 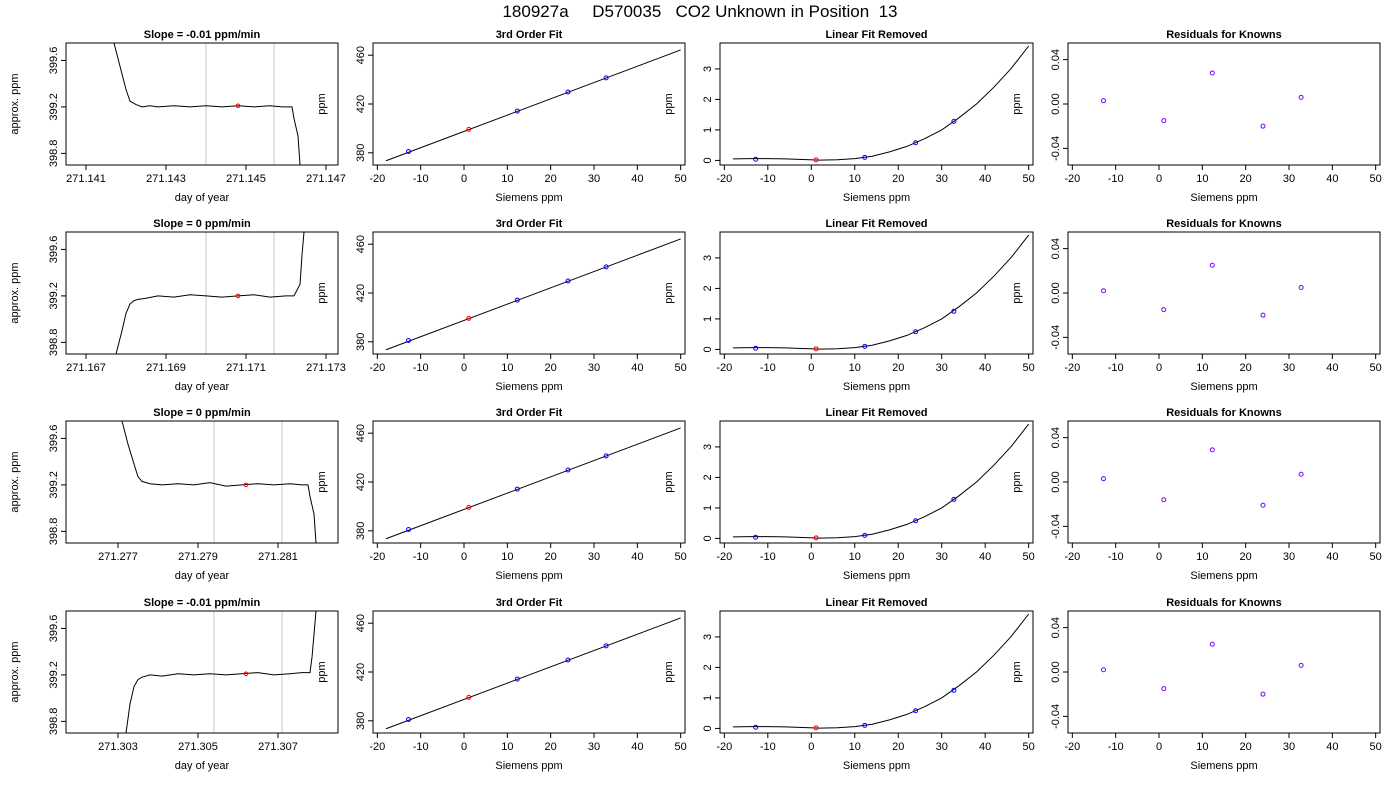 I want to click on x-tick-label: 271.167, so click(x=86, y=368).